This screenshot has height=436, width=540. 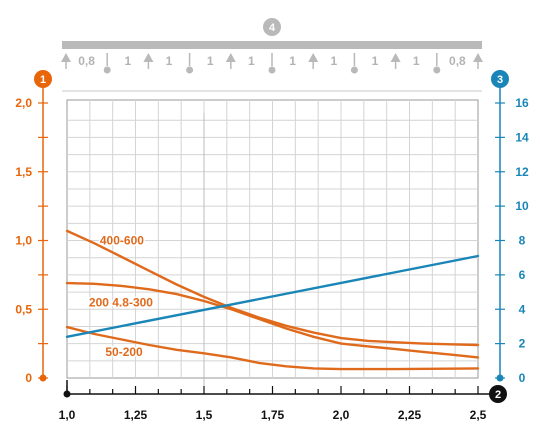 I want to click on y-axis-right-marker-text: 3, so click(x=500, y=80).